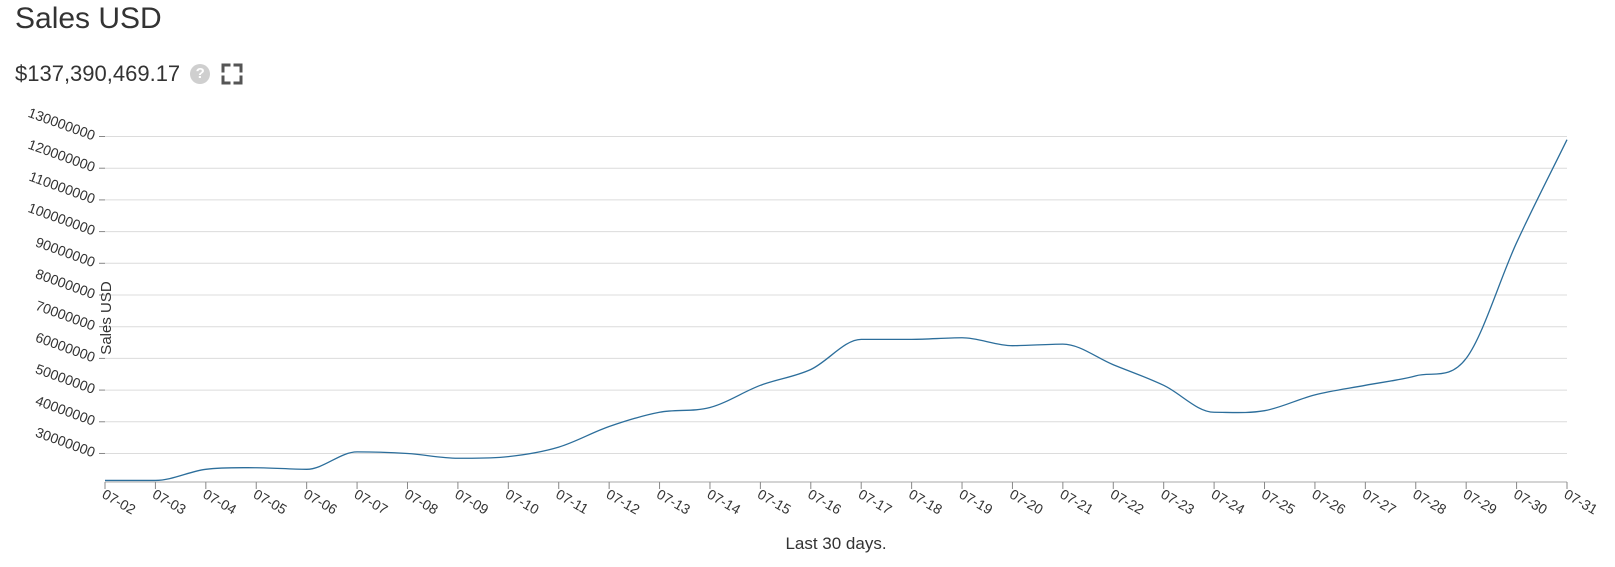 Image resolution: width=1615 pixels, height=567 pixels. Describe the element at coordinates (1177, 502) in the screenshot. I see `x-tick-label: 07-23` at that location.